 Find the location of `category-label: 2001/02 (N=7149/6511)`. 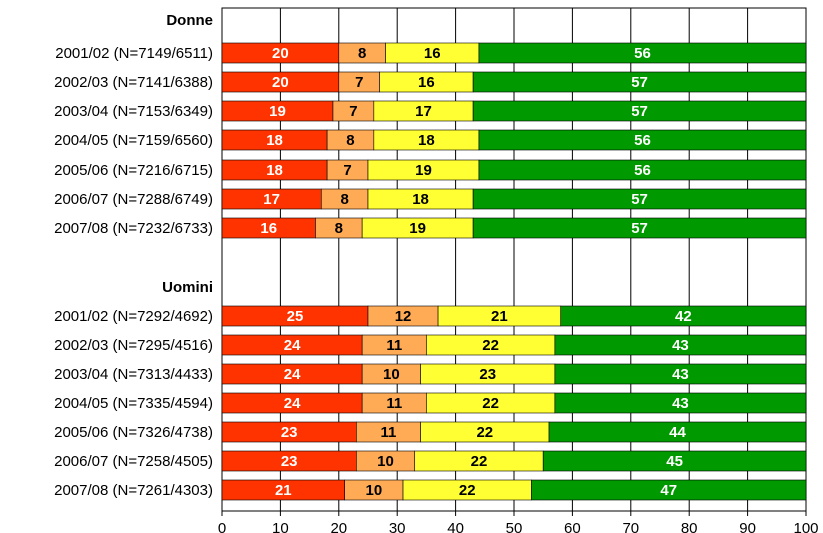

category-label: 2001/02 (N=7149/6511) is located at coordinates (134, 53).